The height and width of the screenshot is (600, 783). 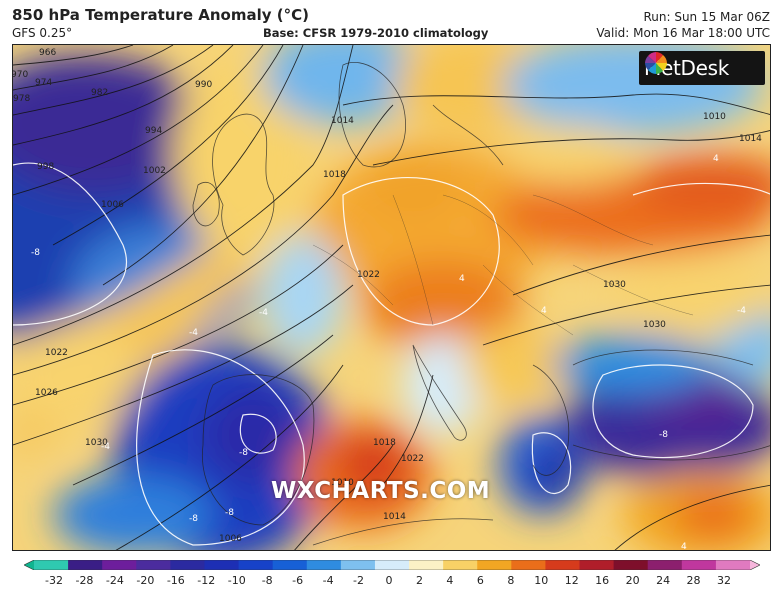 I want to click on colorbar-tick-label: -10, so click(x=236, y=580).